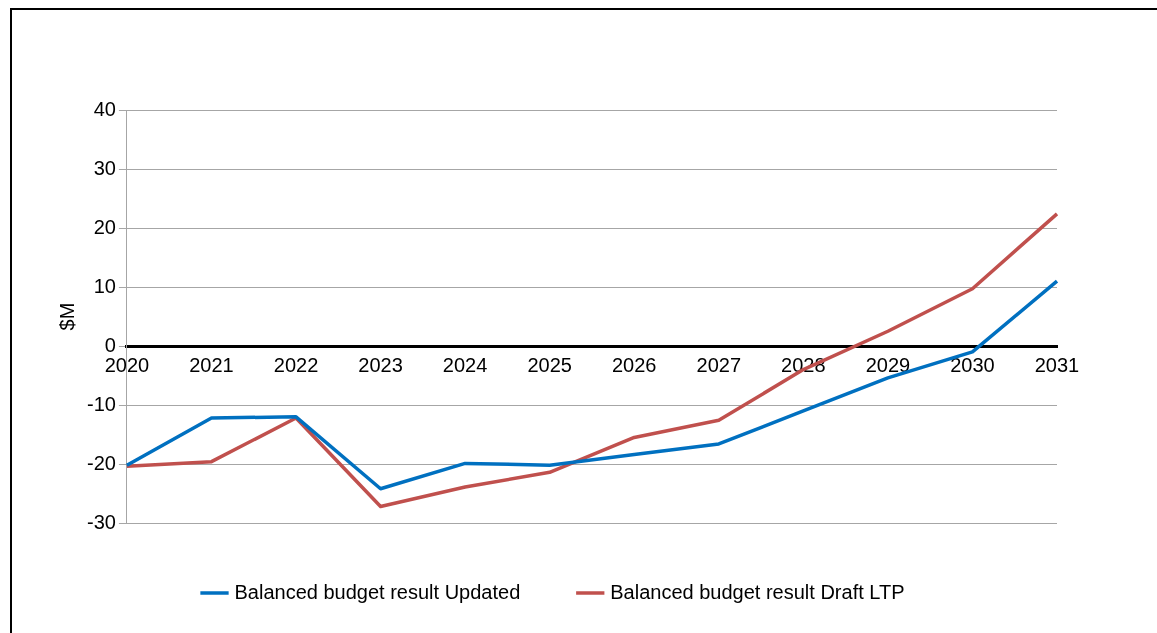  I want to click on y-tick-label: 30, so click(104, 167).